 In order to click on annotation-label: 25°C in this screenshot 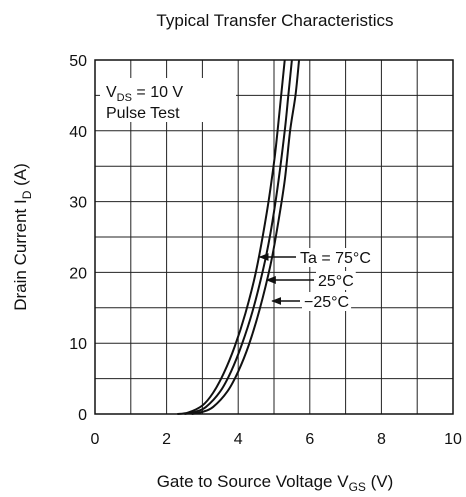, I will do `click(336, 281)`.